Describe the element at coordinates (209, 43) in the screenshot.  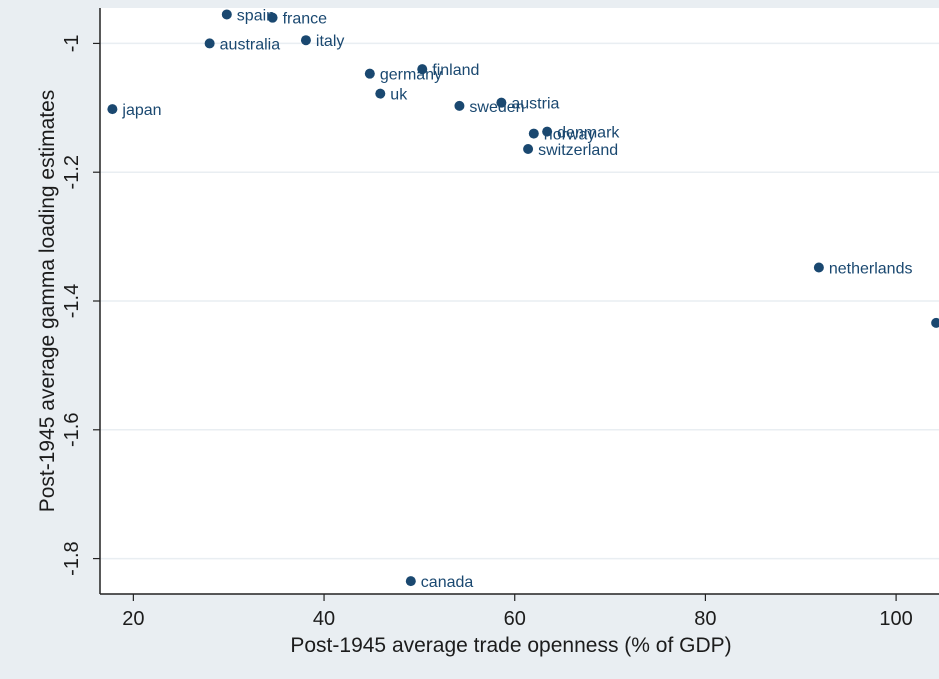
I see `data-point-australia` at that location.